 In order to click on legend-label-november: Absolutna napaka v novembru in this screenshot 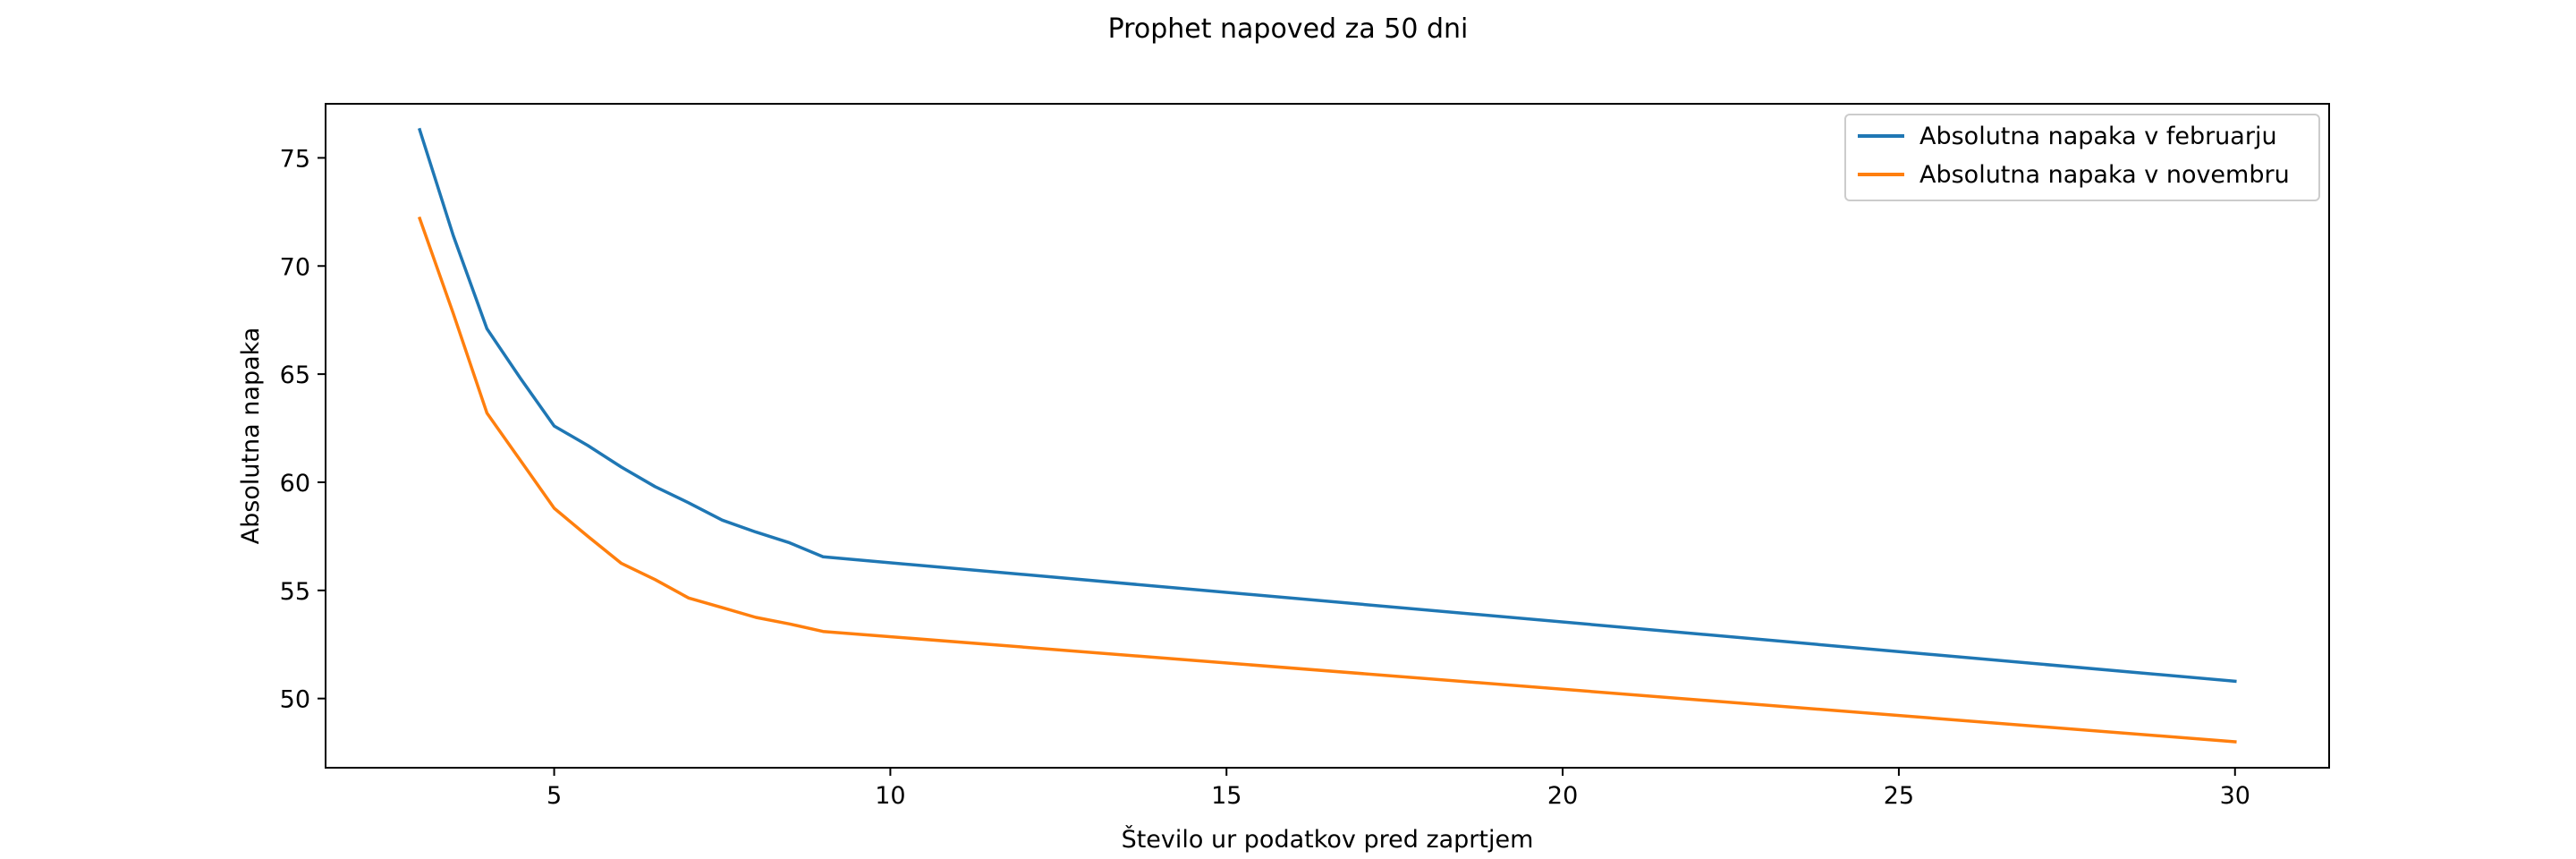, I will do `click(2104, 175)`.